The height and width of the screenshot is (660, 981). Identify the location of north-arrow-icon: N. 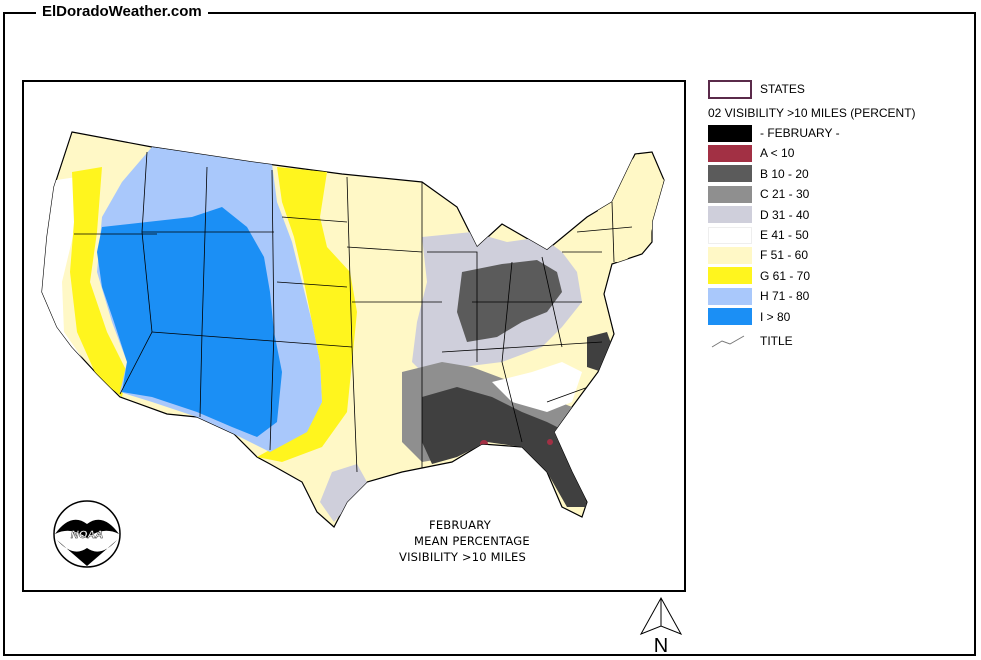
(661, 626).